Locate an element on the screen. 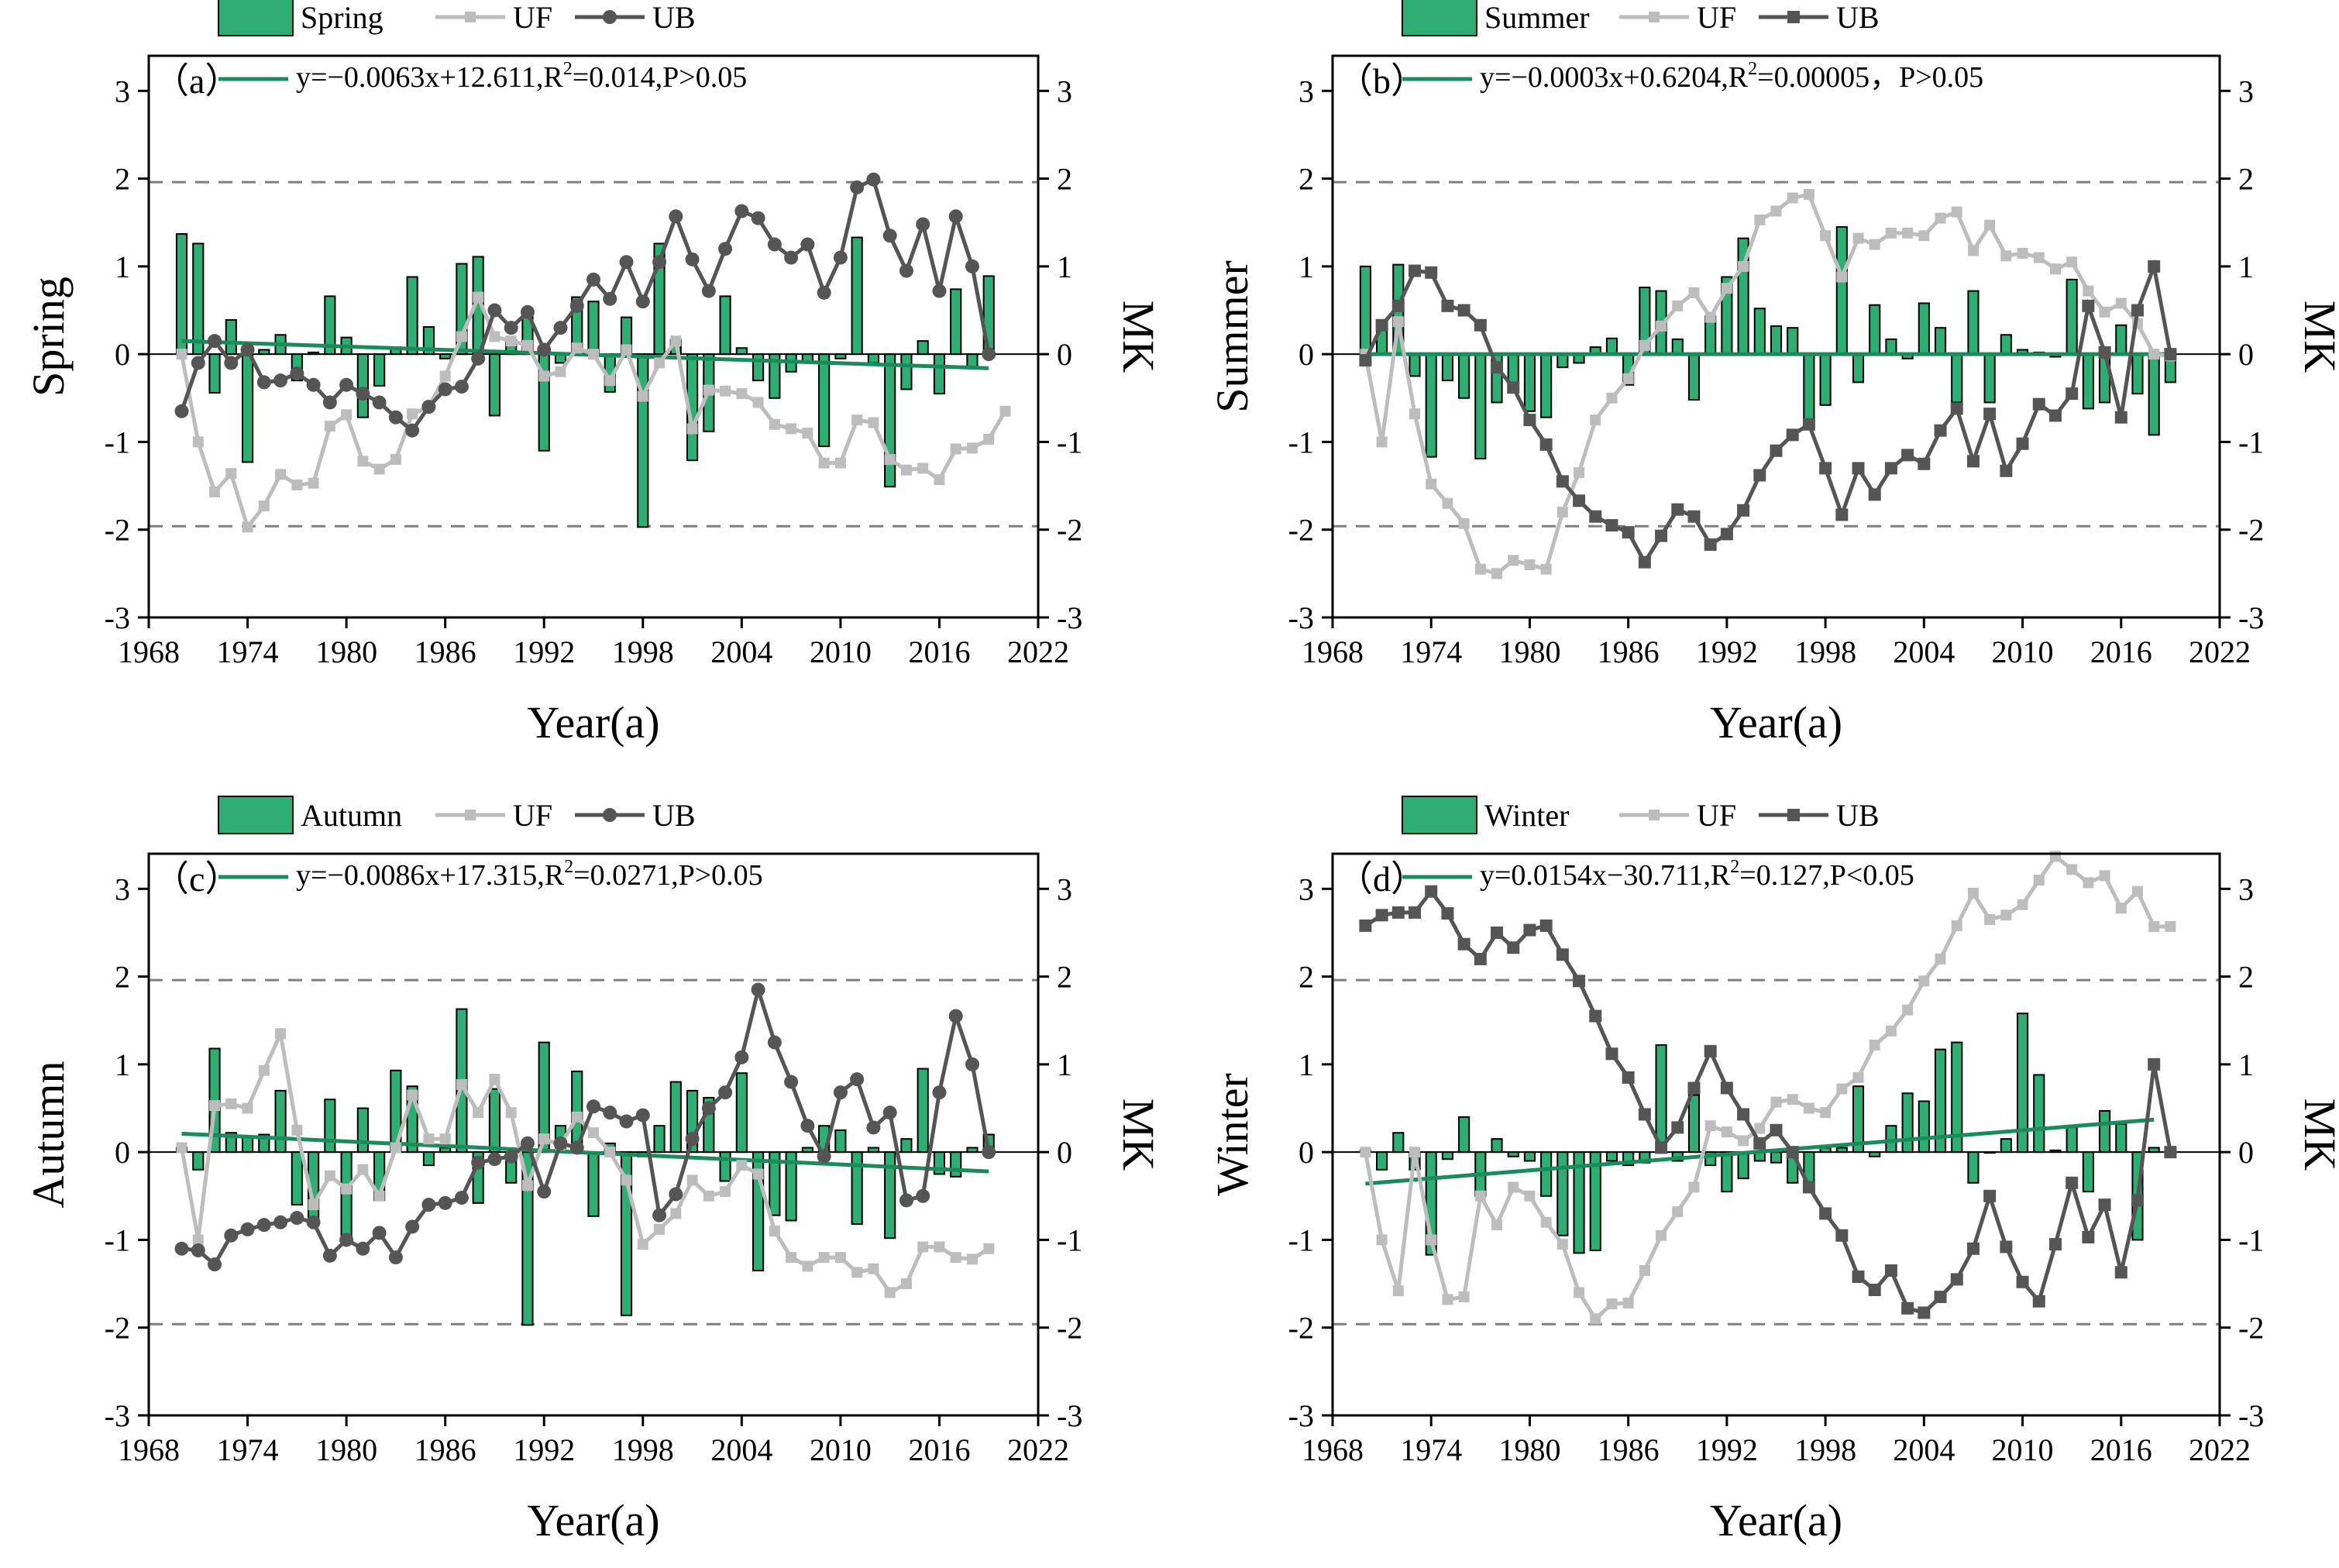  legend-uf-marker is located at coordinates (471, 17).